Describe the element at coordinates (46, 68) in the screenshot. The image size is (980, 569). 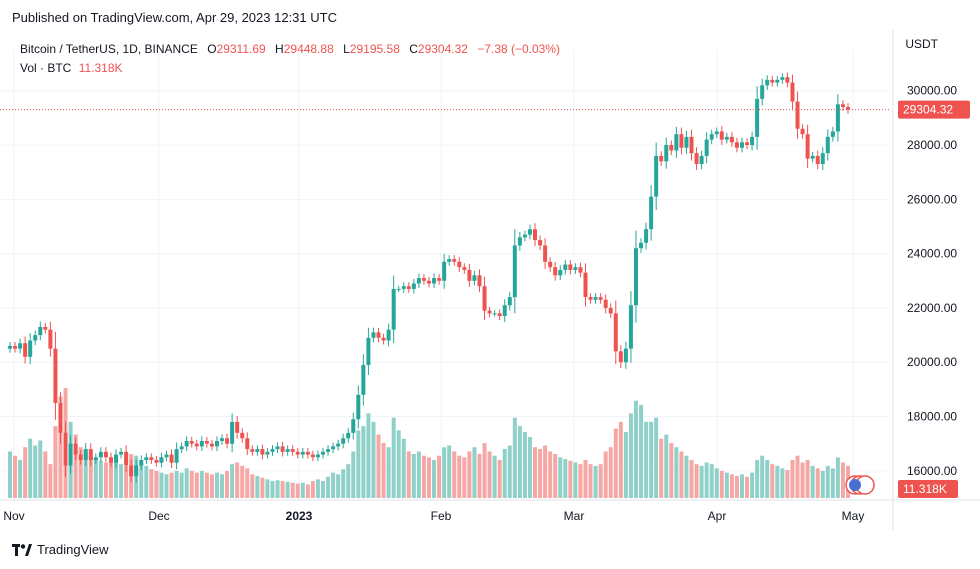
I see `volume-label: Vol · BTC` at that location.